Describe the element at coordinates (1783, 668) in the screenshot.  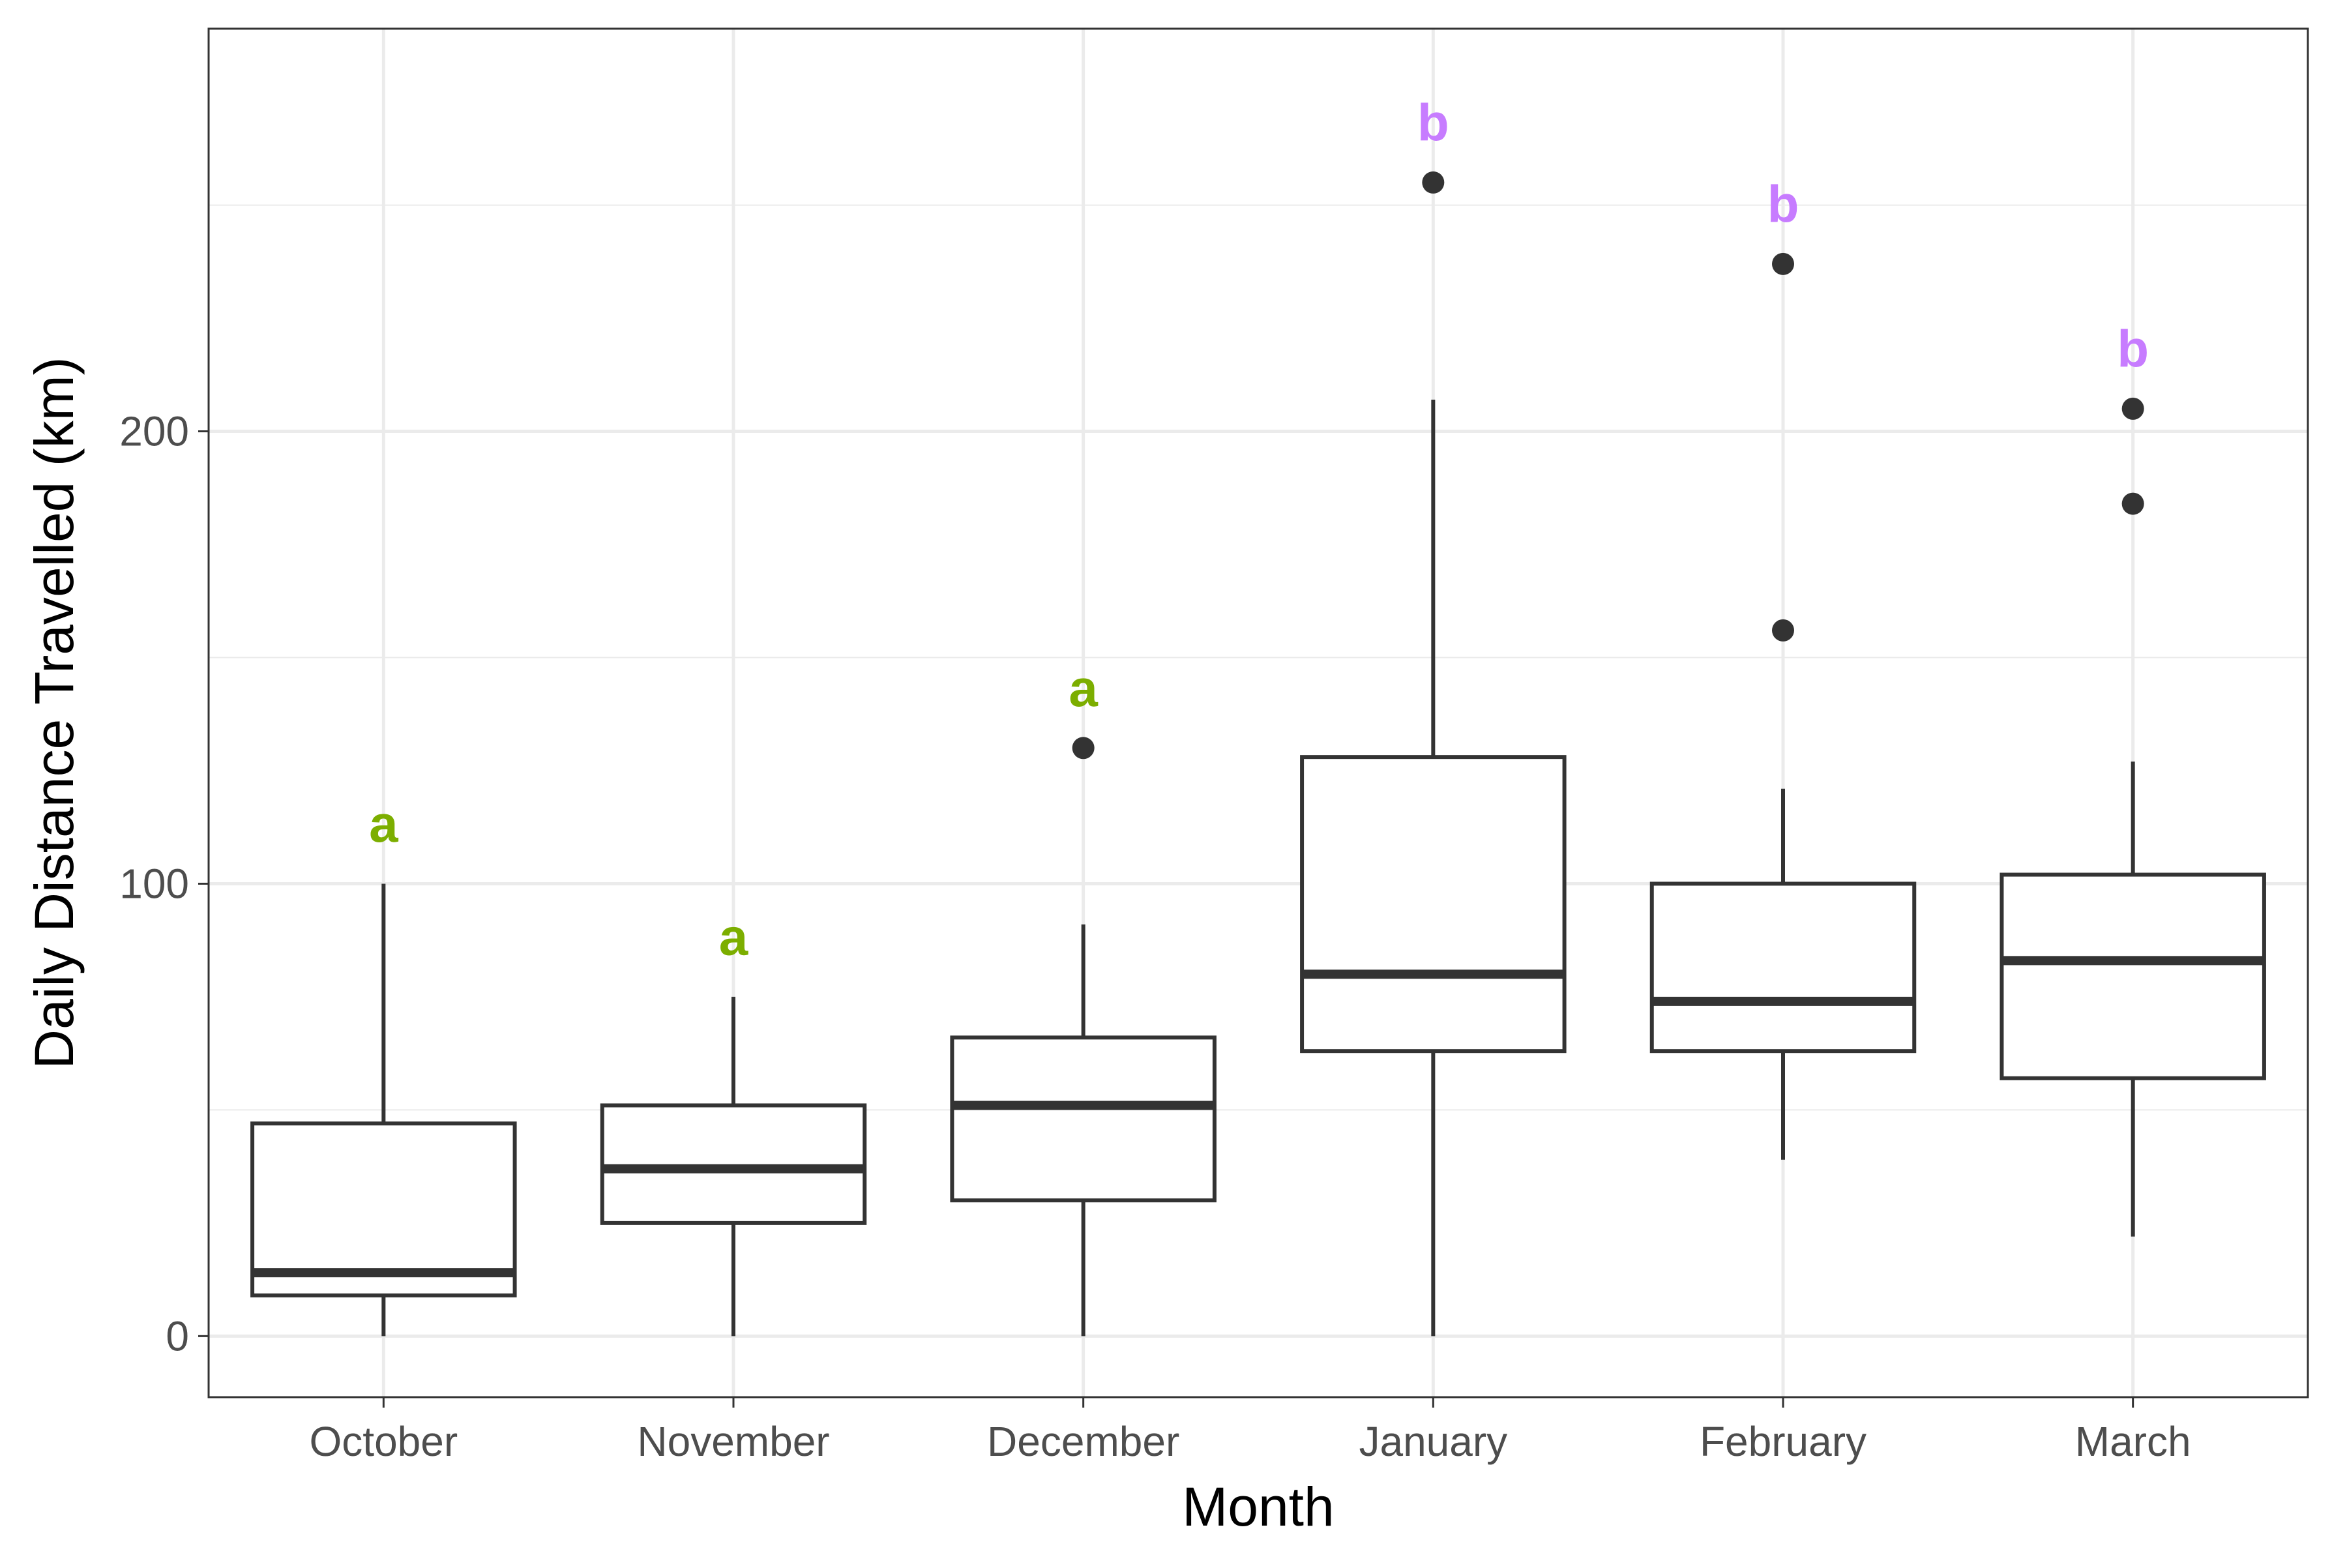
I see `boxplot-february: b` at that location.